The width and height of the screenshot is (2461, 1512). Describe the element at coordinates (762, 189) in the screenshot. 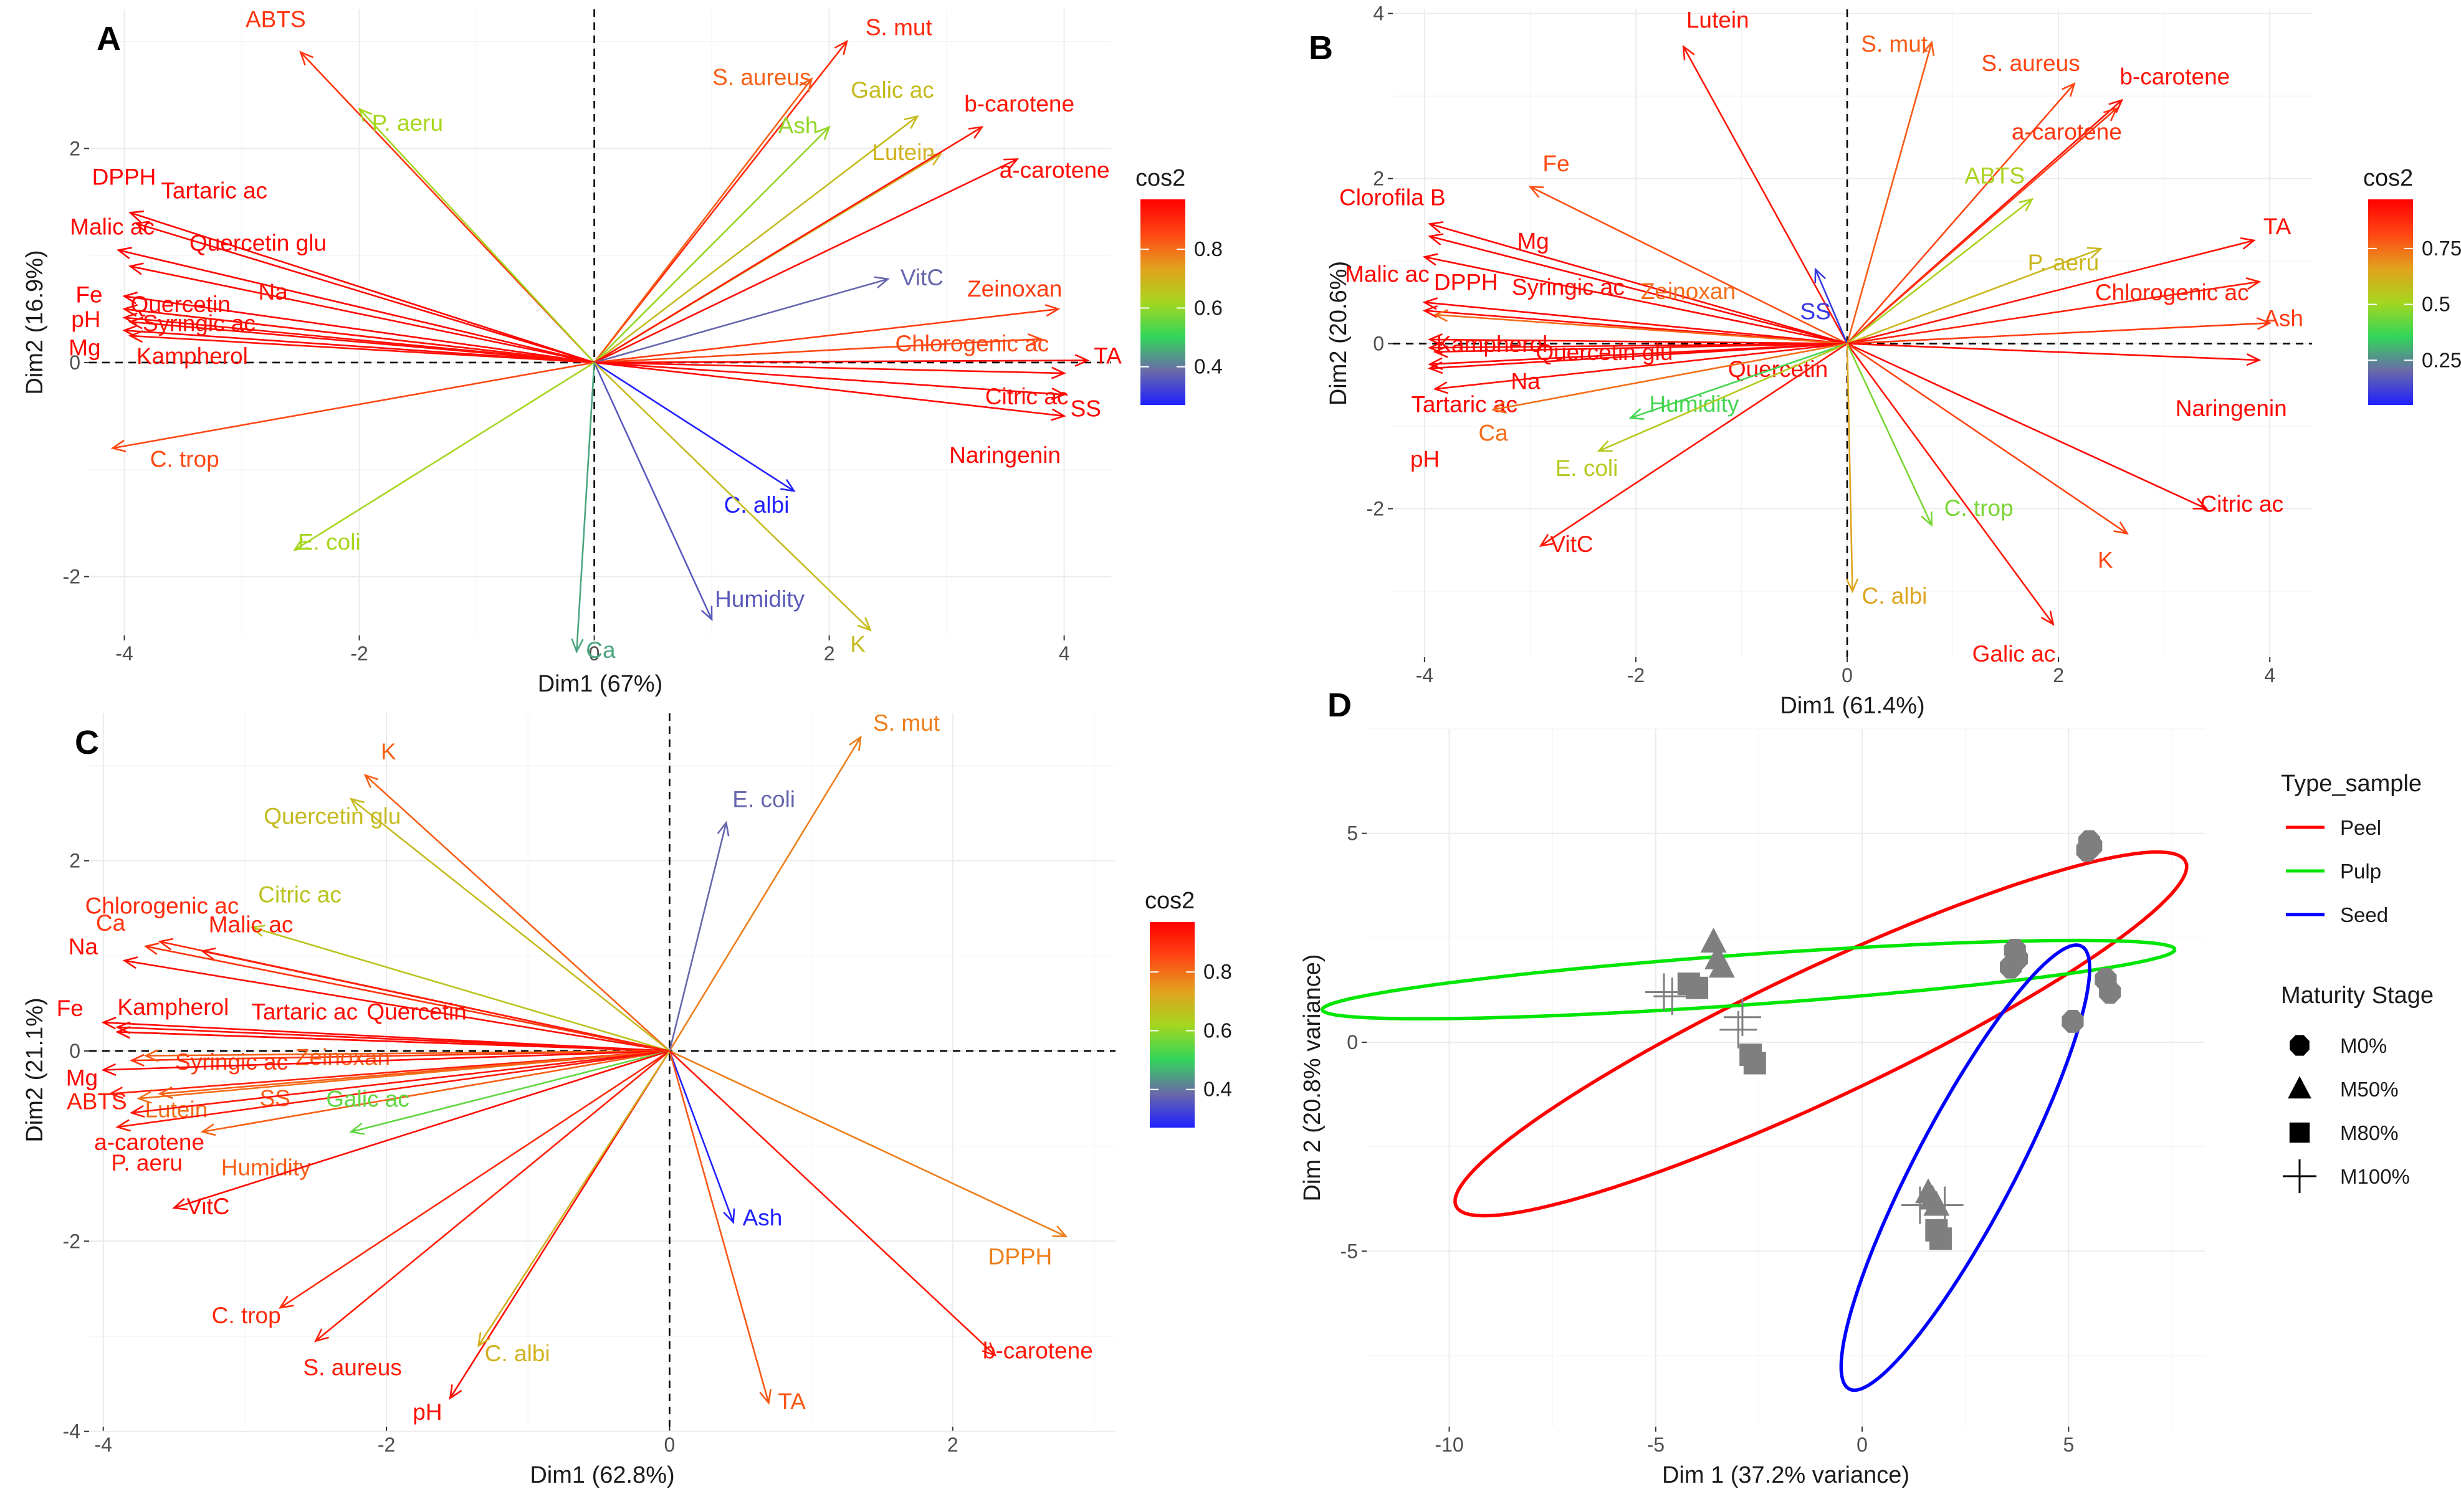

I see `variable-s-mut: S. mut` at that location.